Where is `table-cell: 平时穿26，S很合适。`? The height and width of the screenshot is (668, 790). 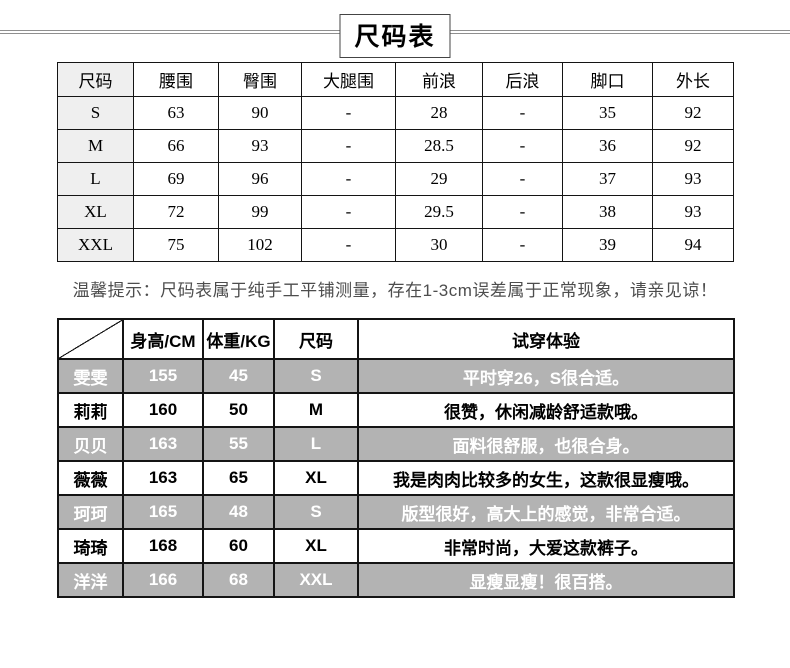
table-cell: 平时穿26，S很合适。 is located at coordinates (546, 376).